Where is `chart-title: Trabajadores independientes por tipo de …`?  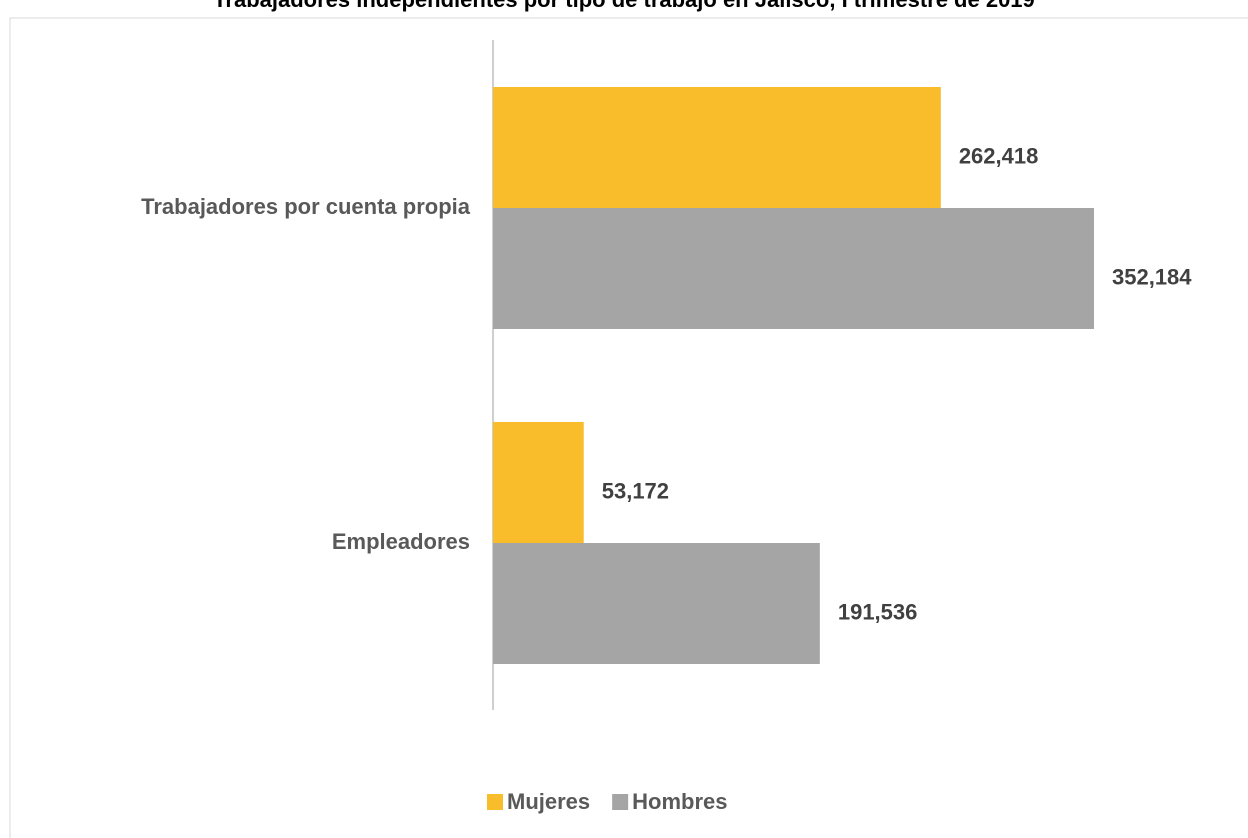 chart-title: Trabajadores independientes por tipo de … is located at coordinates (624, 6).